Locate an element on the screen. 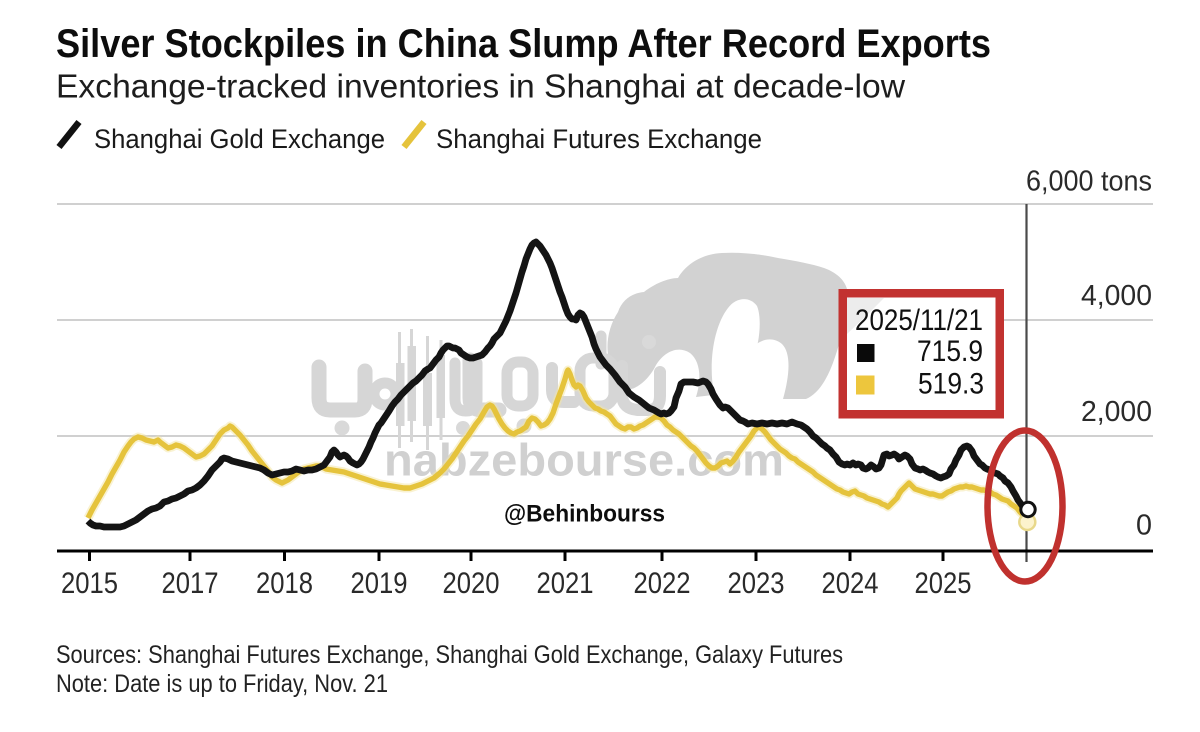 Image resolution: width=1200 pixels, height=732 pixels. svg-text: 2015 is located at coordinates (89, 583).